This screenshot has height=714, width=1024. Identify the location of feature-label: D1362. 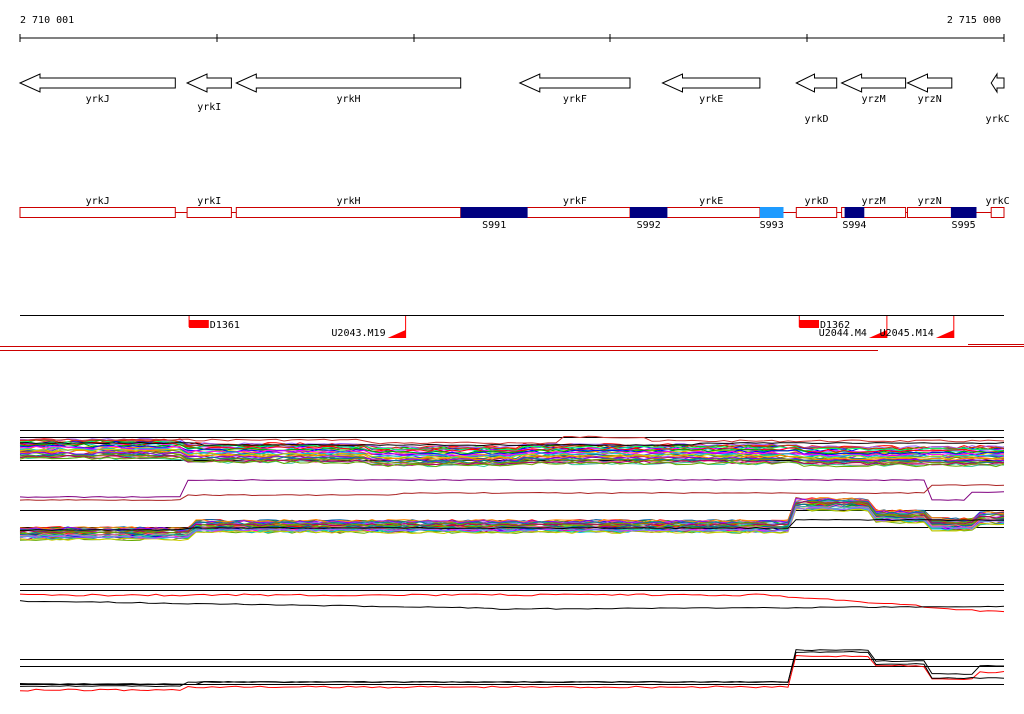
(835, 325).